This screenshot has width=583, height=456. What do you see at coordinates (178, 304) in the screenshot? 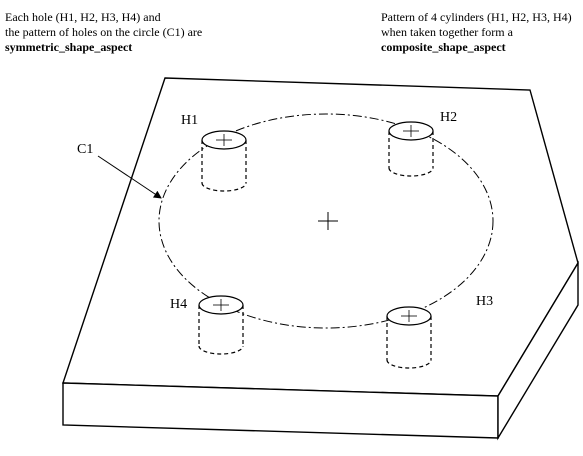
I see `hole-h4-label: H4` at bounding box center [178, 304].